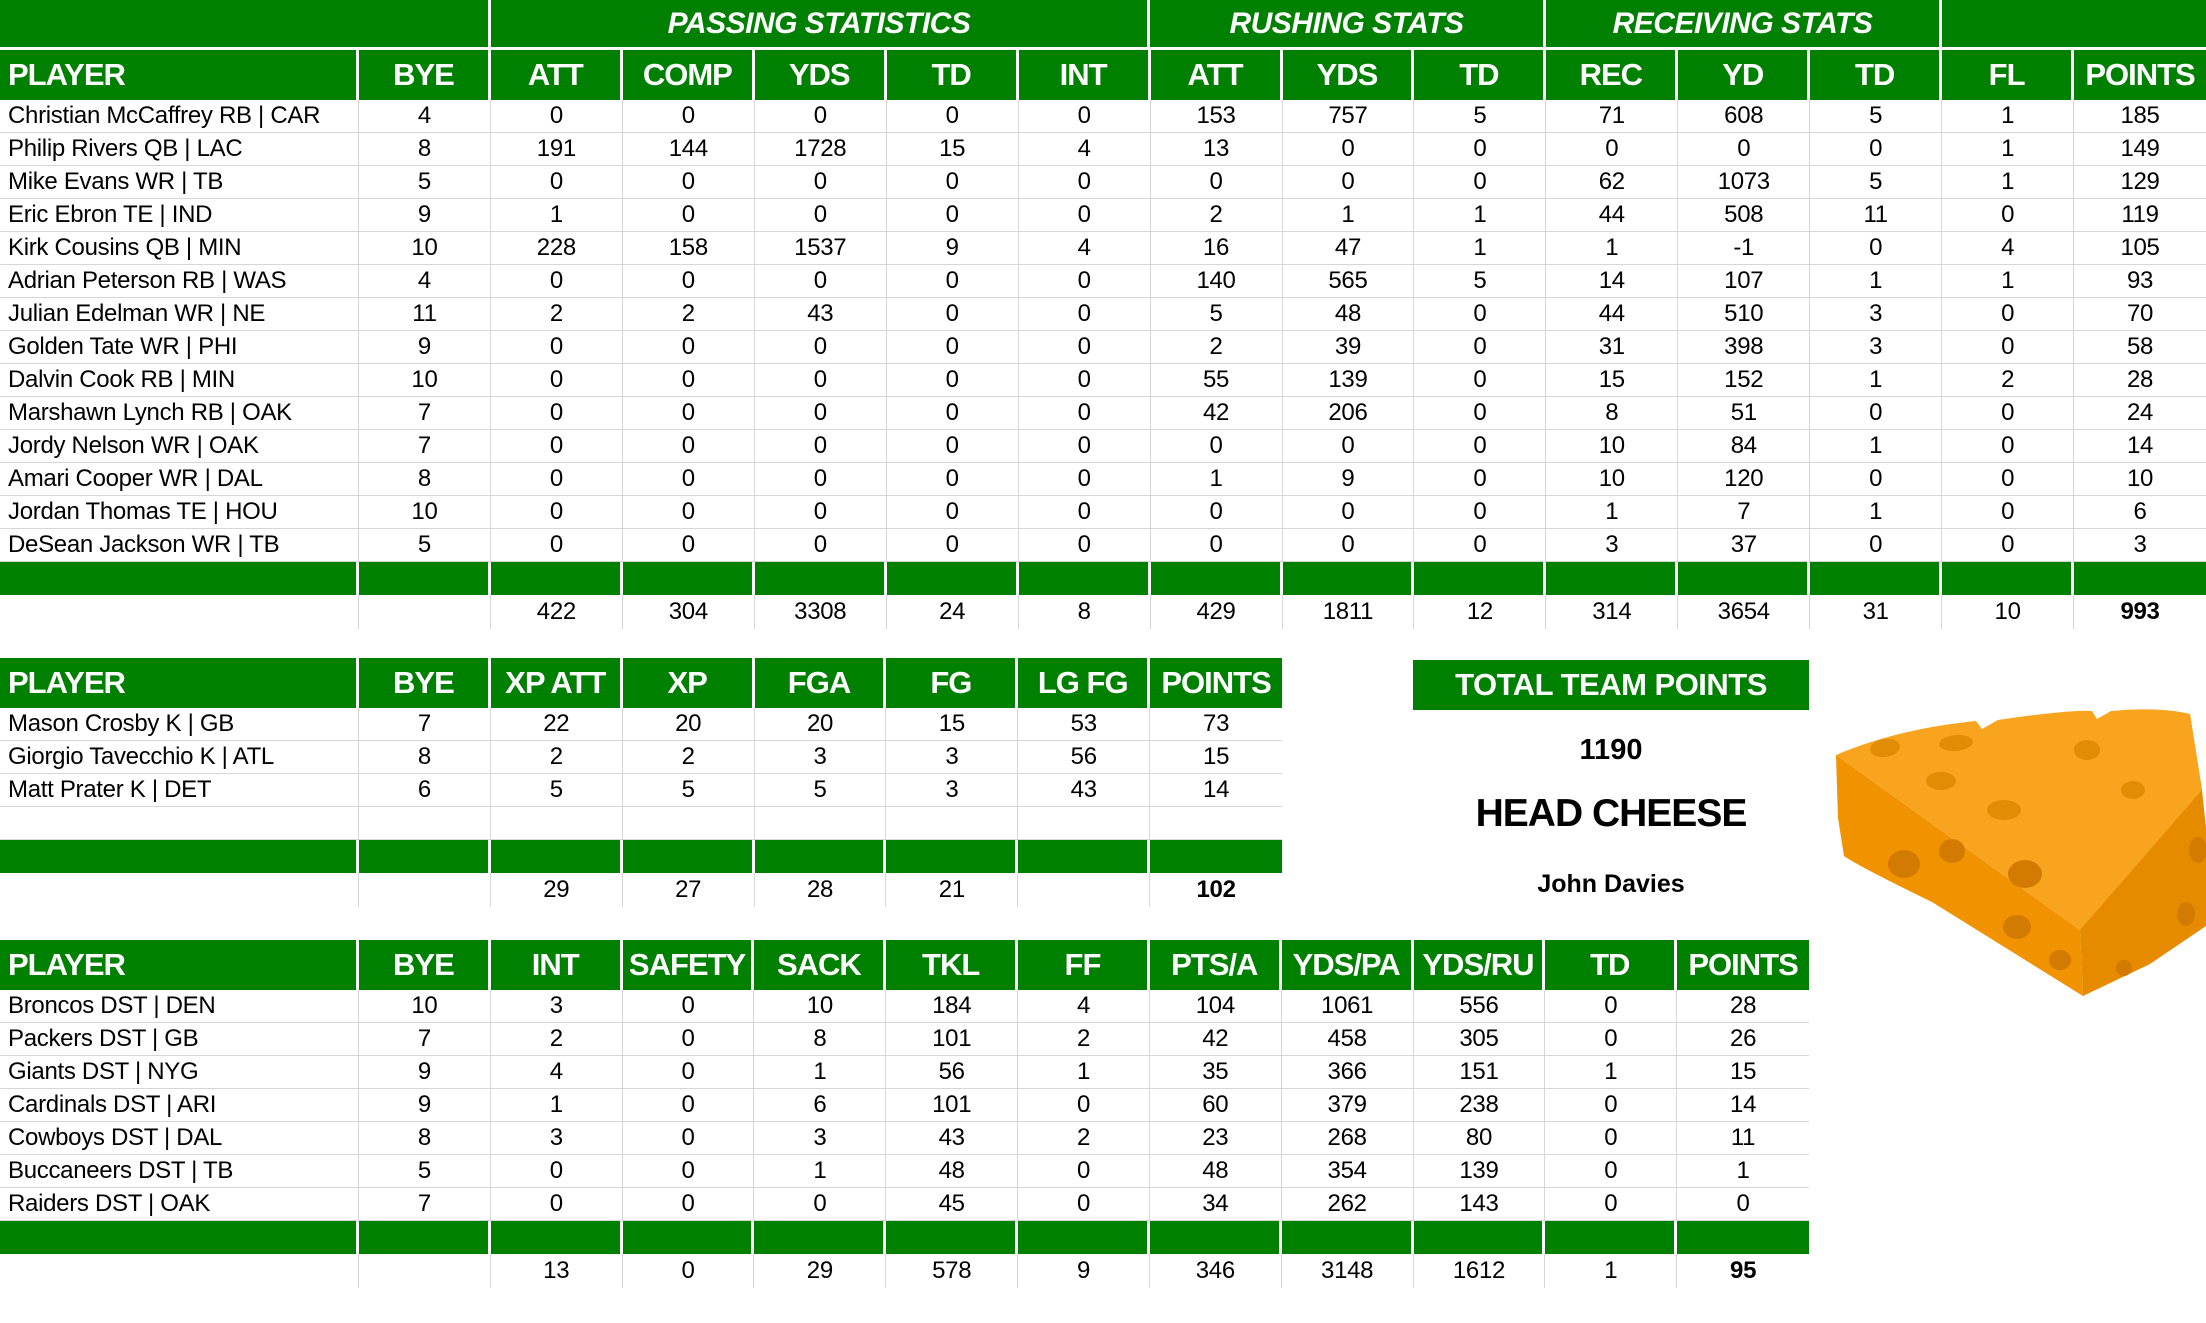 This screenshot has height=1323, width=2206. Describe the element at coordinates (1612, 612) in the screenshot. I see `total-cell: 314` at that location.